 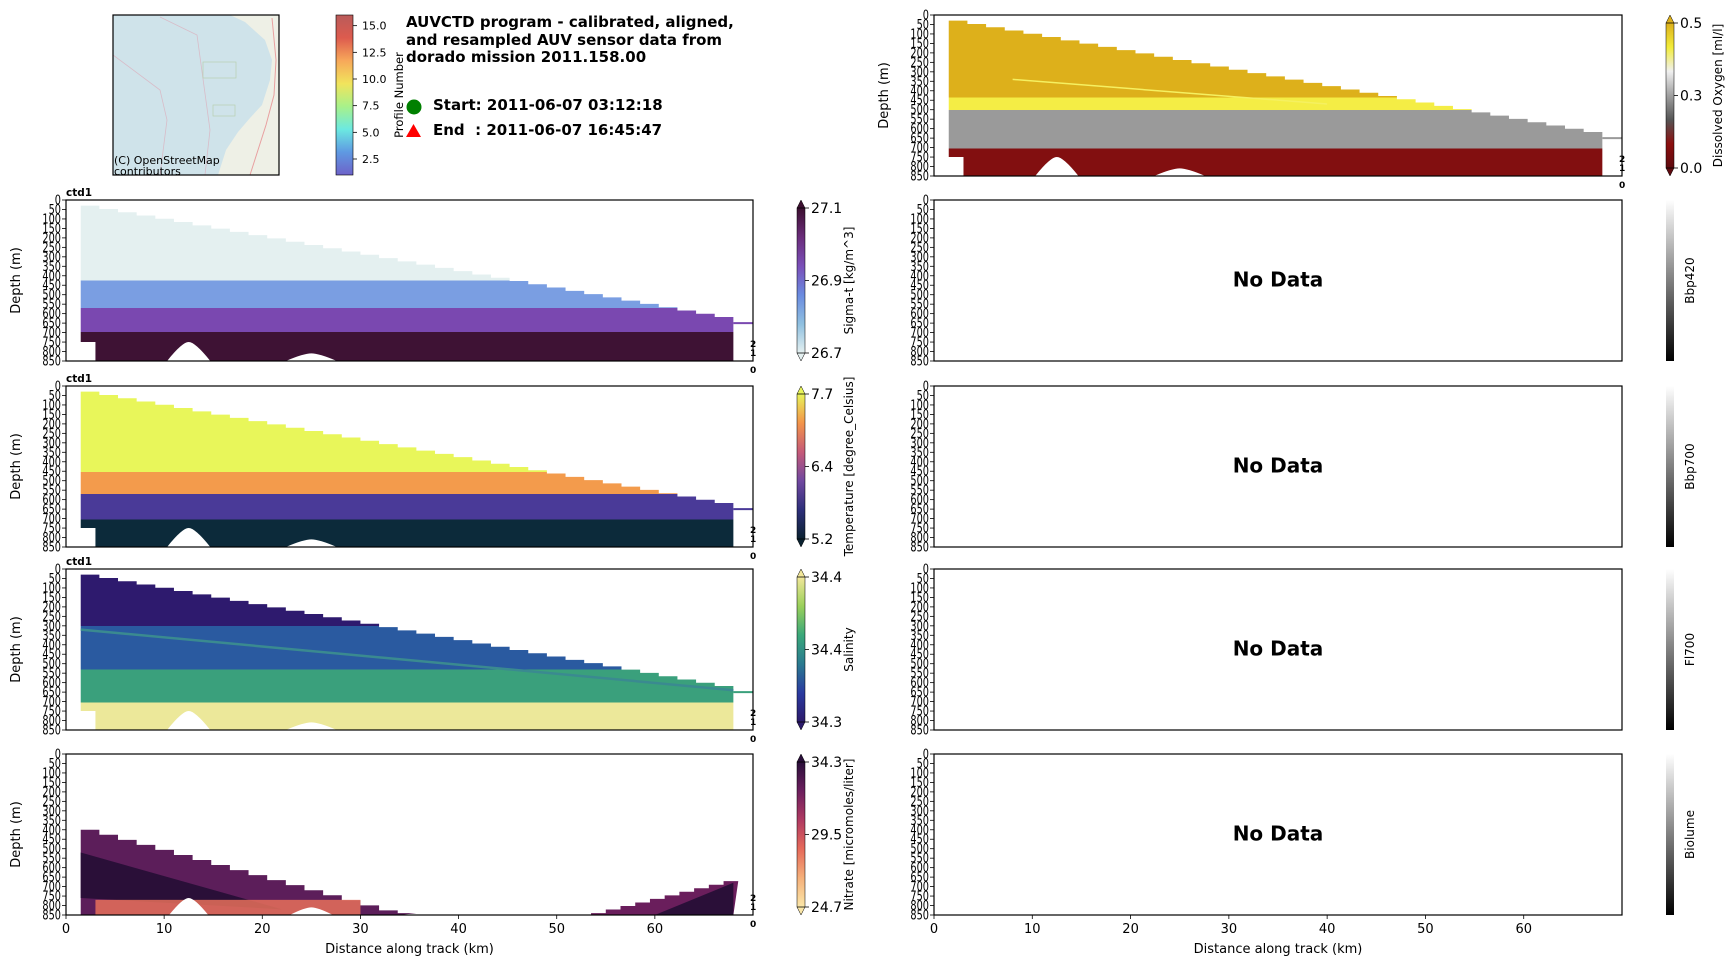 What do you see at coordinates (753, 345) in the screenshot?
I see `profile-tick-label: 2` at bounding box center [753, 345].